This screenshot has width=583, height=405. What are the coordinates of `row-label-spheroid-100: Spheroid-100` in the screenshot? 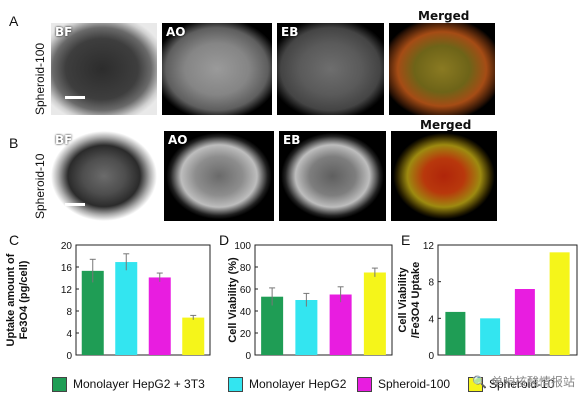 It's located at (40, 78).